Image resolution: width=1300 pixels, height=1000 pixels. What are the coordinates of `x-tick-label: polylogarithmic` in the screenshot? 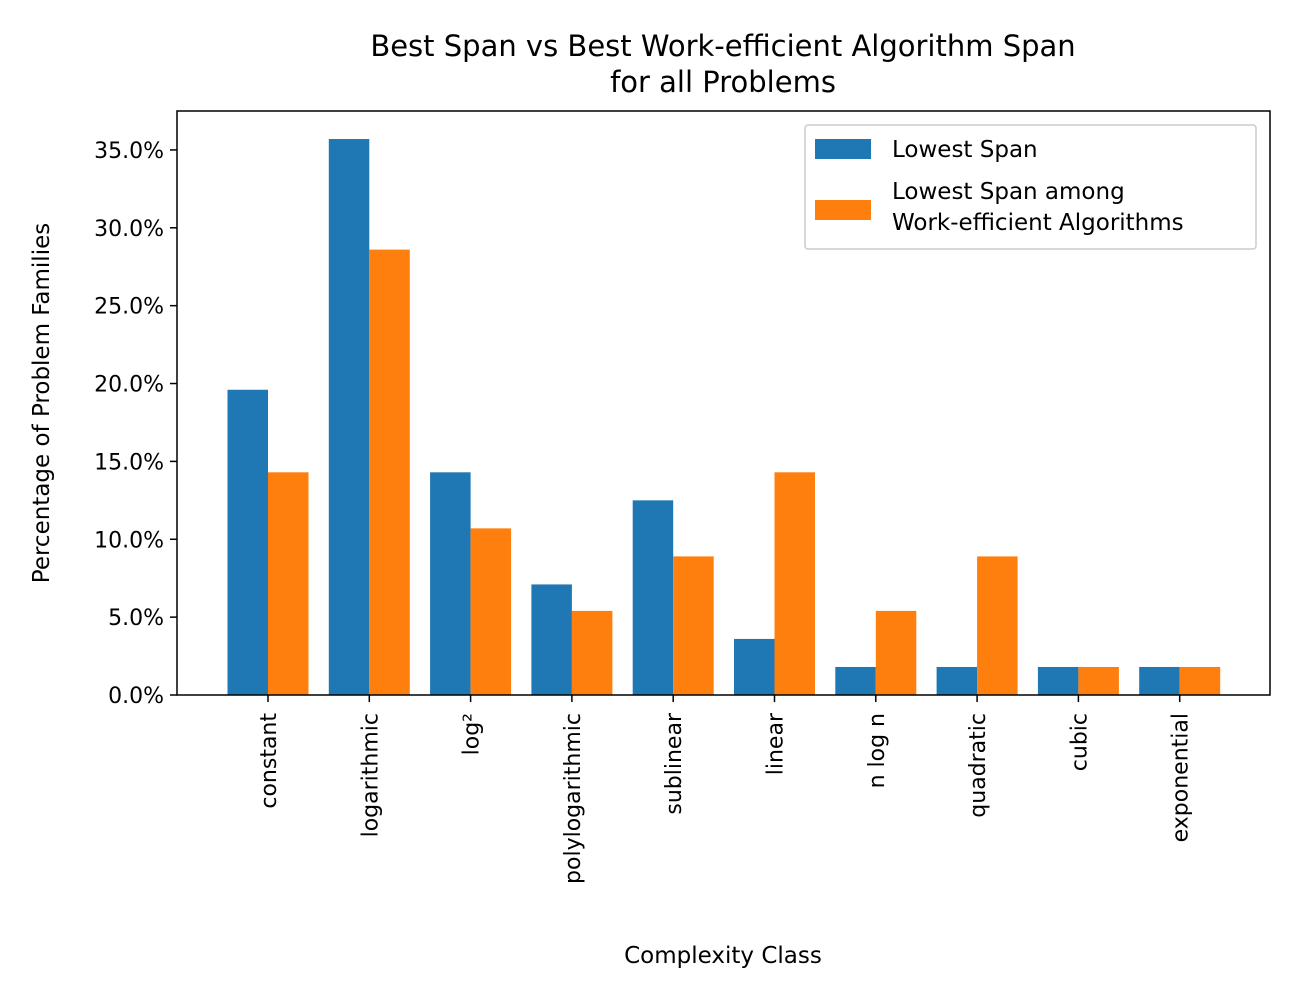 It's located at (573, 798).